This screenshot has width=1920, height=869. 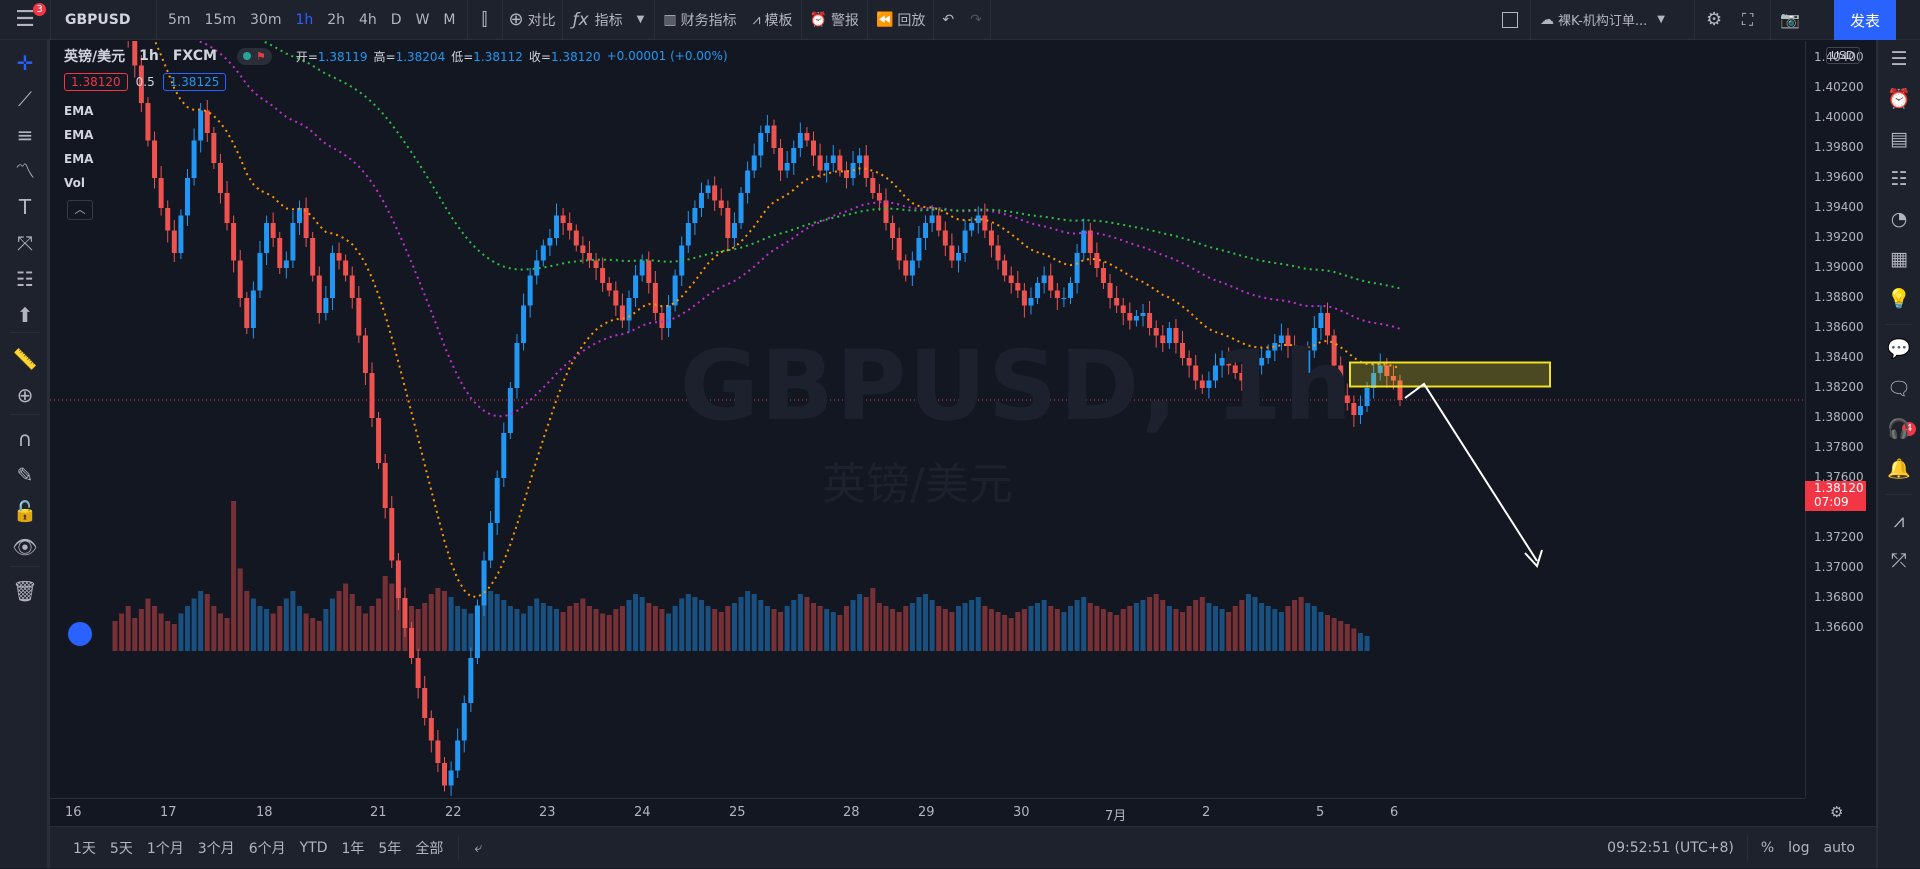 I want to click on indicator-vol: Vol, so click(x=74, y=183).